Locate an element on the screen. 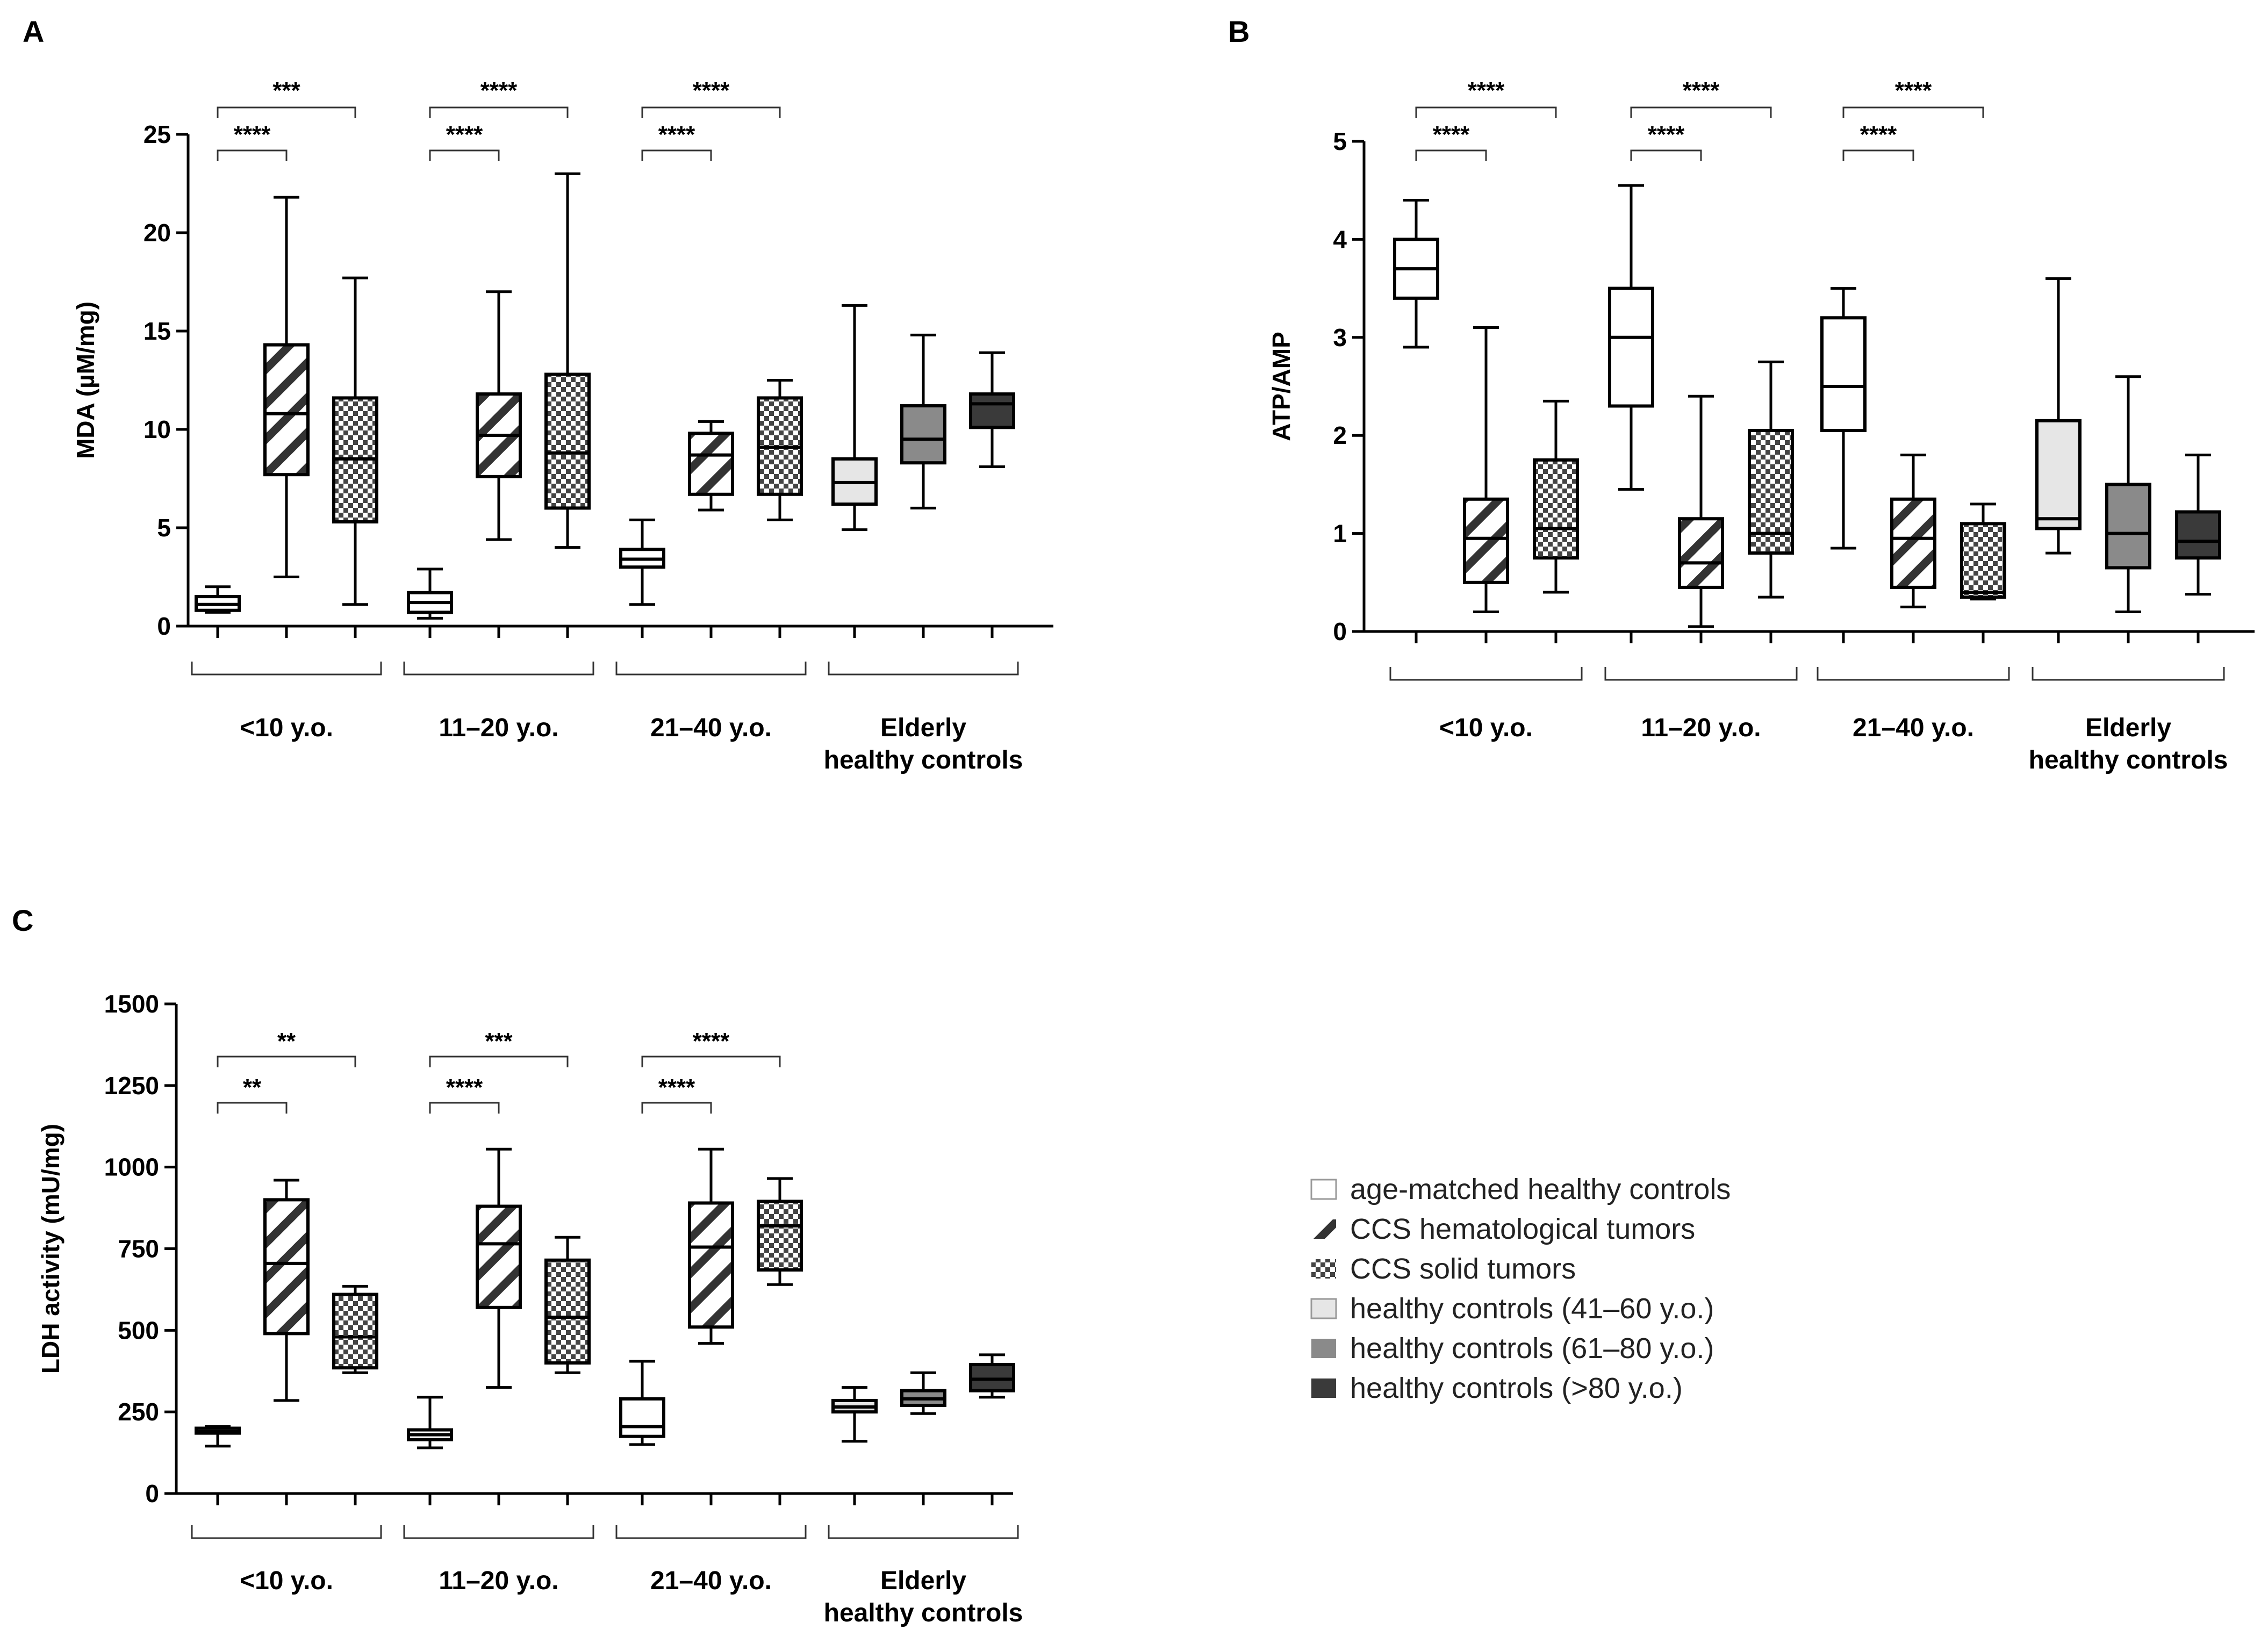 The width and height of the screenshot is (2268, 1637). panel-label-c: C is located at coordinates (22, 920).